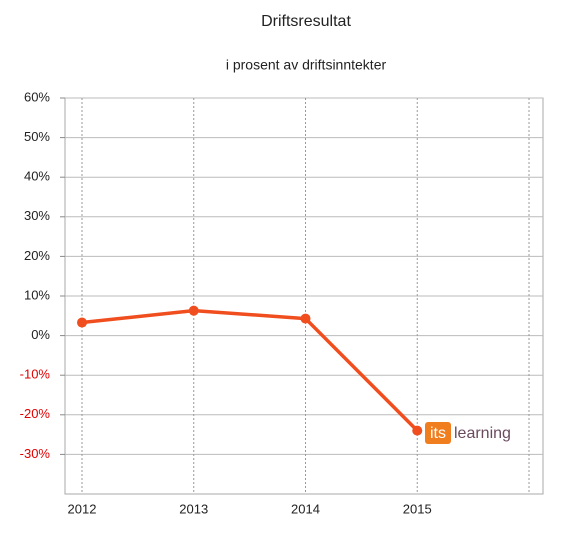 The width and height of the screenshot is (584, 534). I want to click on x-tick-label: 2014, so click(305, 508).